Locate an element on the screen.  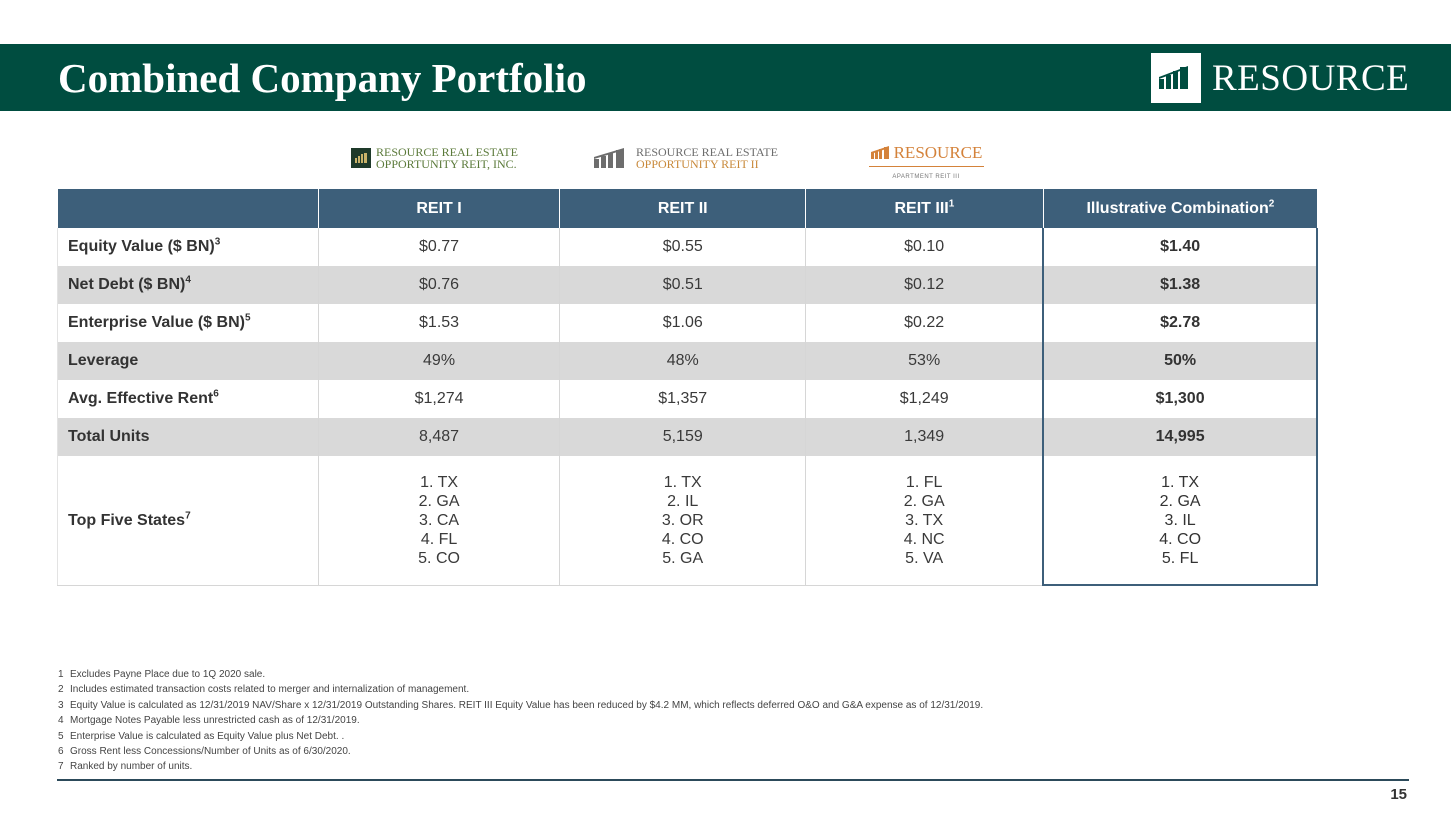
row-label: Leverage is located at coordinates (188, 361).